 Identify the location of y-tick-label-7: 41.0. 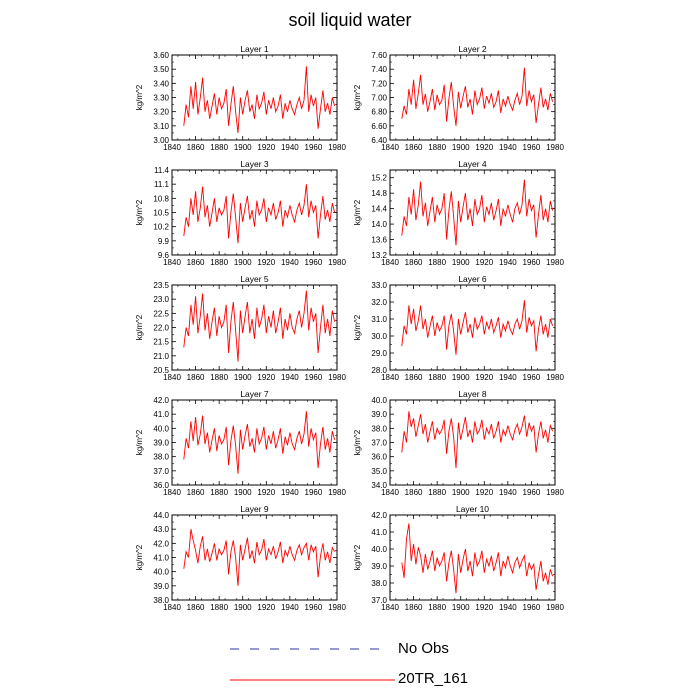
(161, 414).